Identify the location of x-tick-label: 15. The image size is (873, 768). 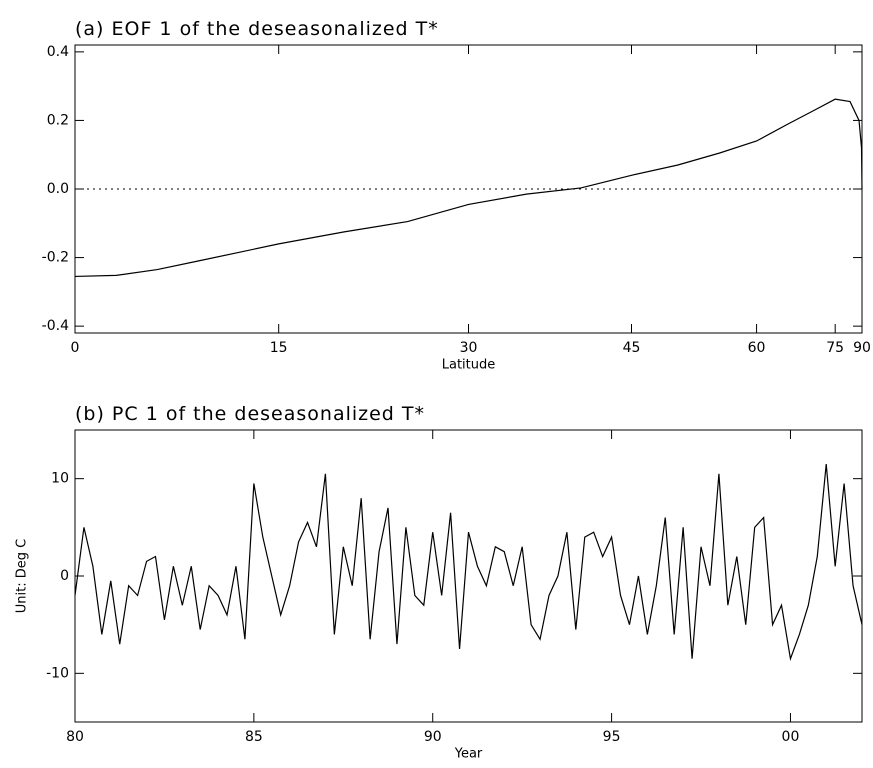
(279, 348).